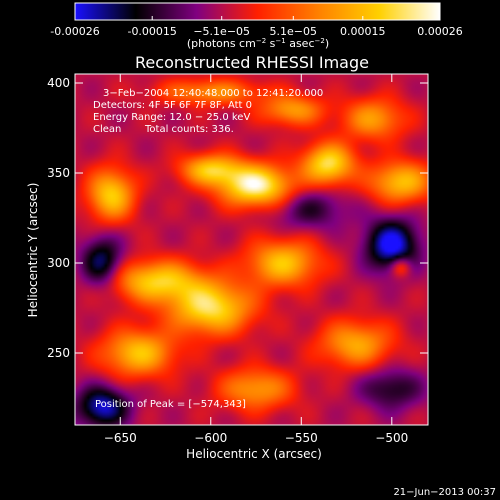 This screenshot has height=500, width=500. What do you see at coordinates (170, 404) in the screenshot?
I see `annotation-peak: Position of Peak = [−574,343]` at bounding box center [170, 404].